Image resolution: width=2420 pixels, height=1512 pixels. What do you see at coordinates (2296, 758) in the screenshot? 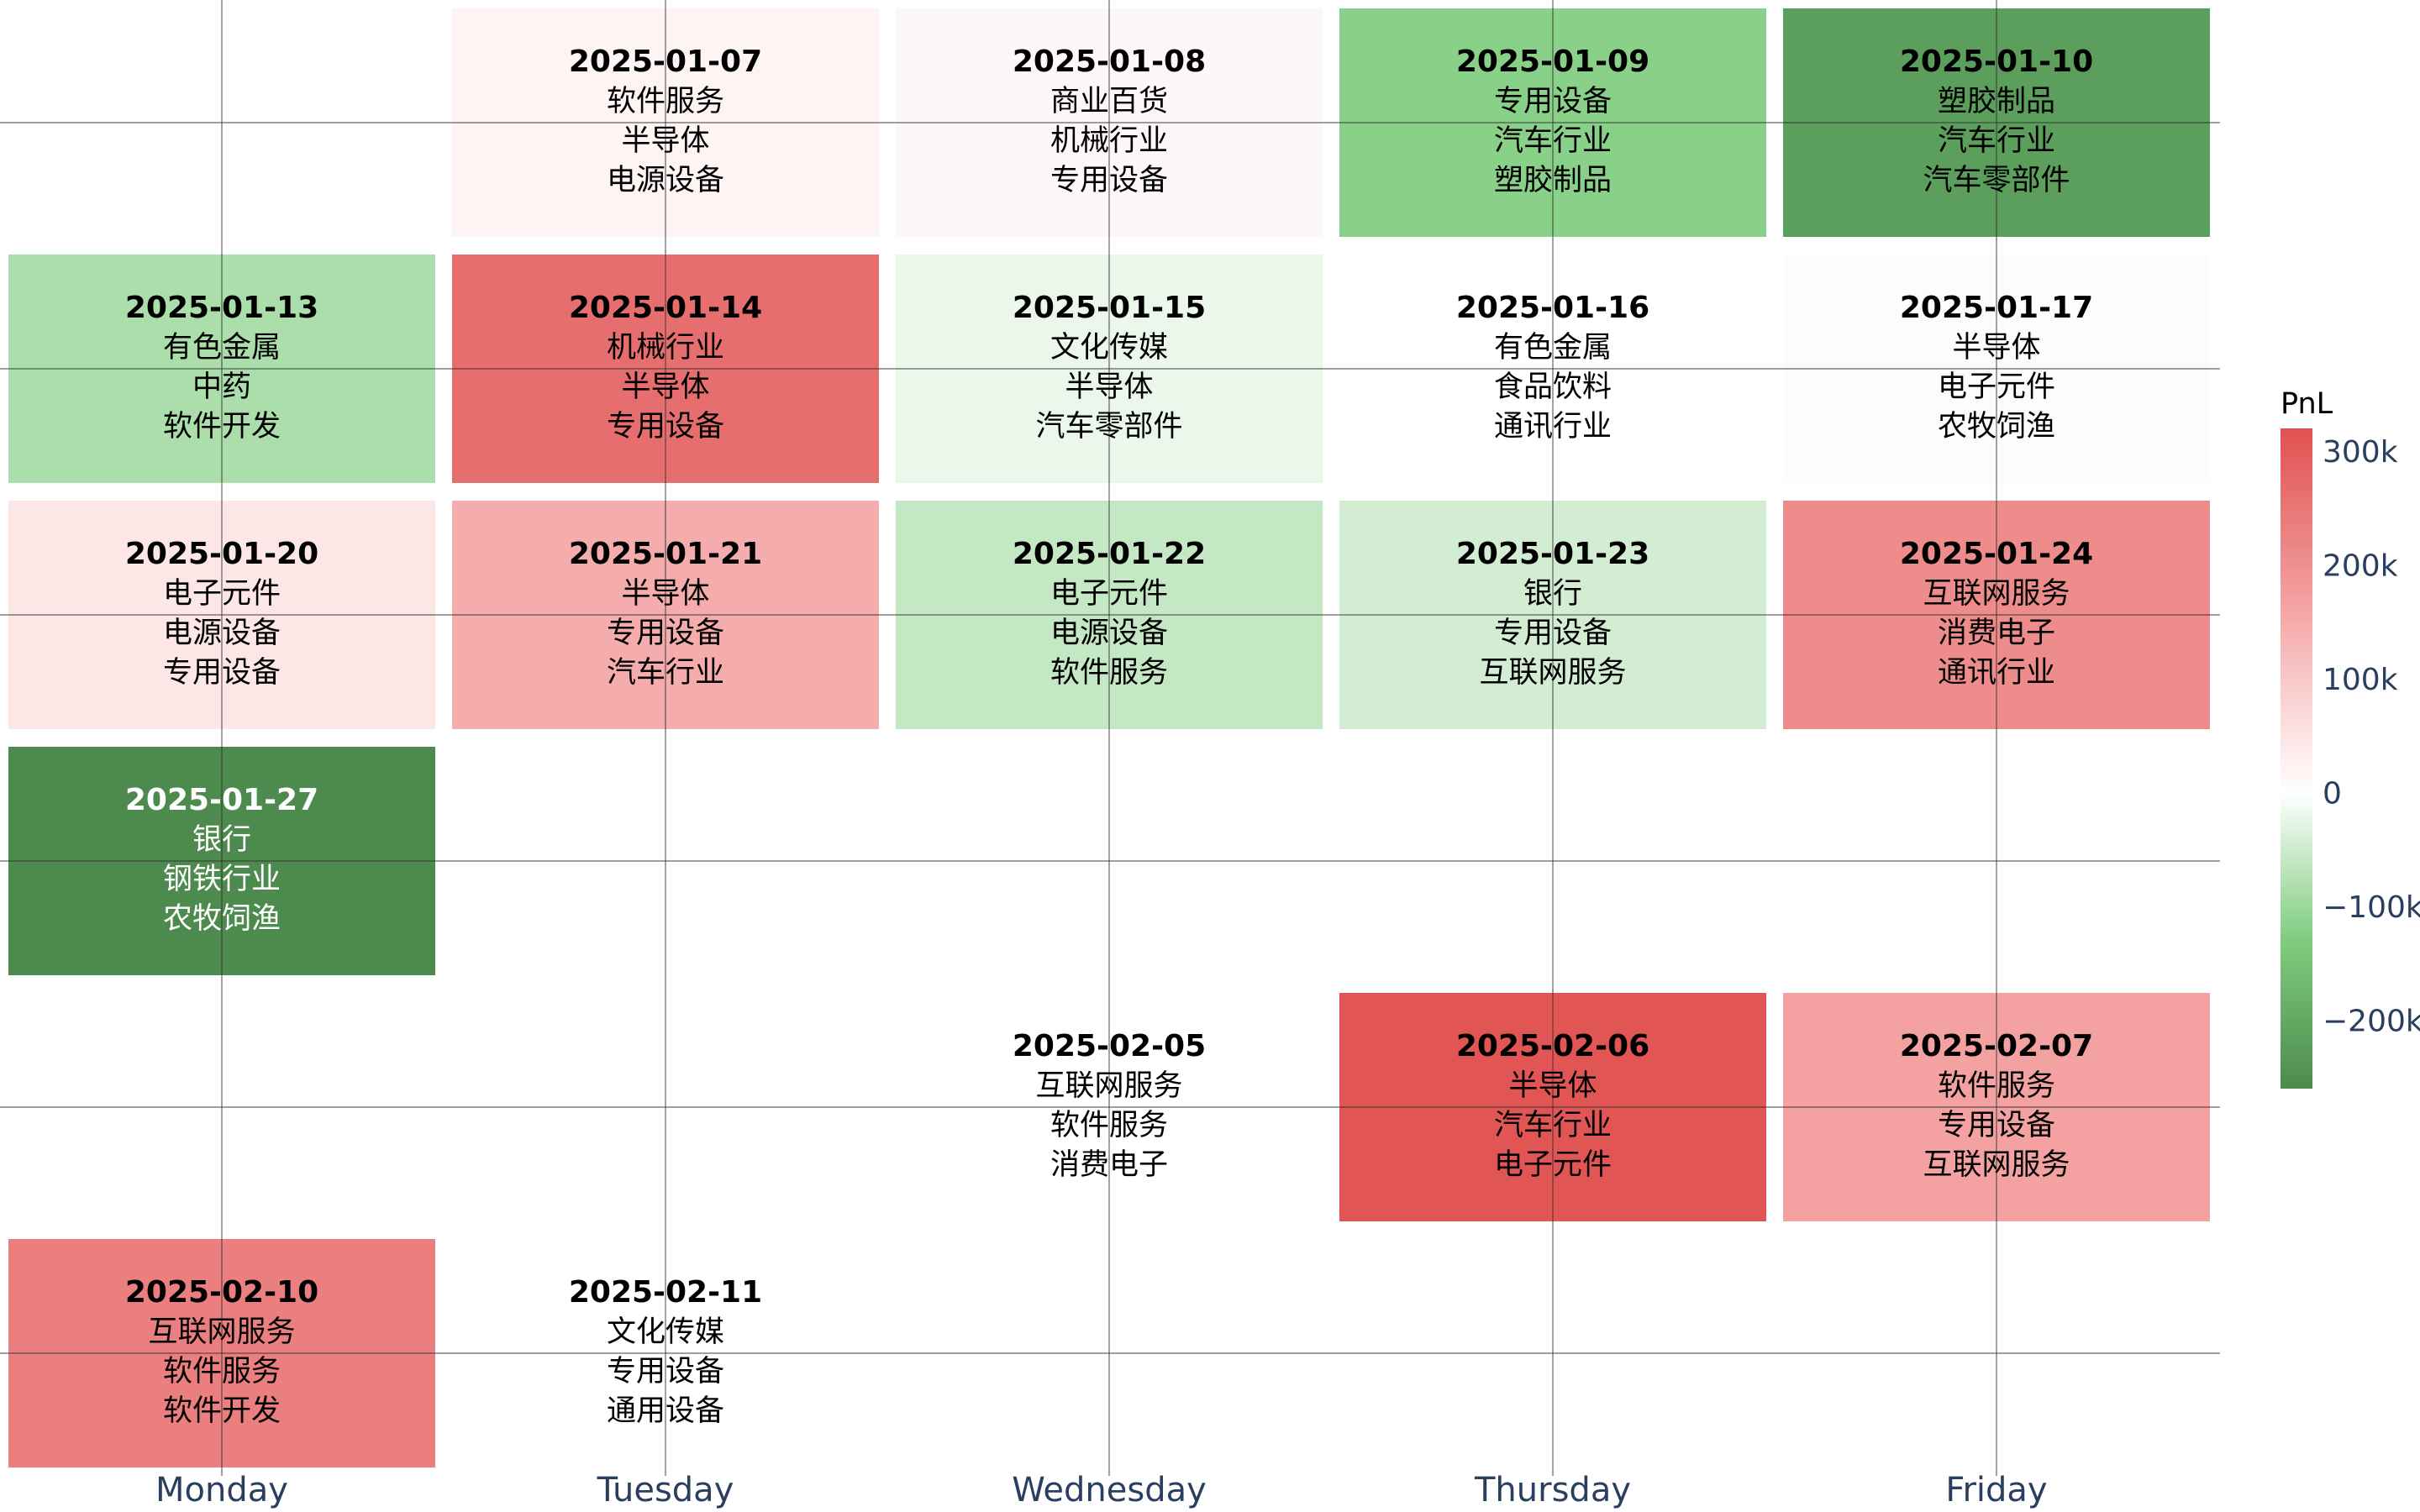
I see `colorbar-gradient` at bounding box center [2296, 758].